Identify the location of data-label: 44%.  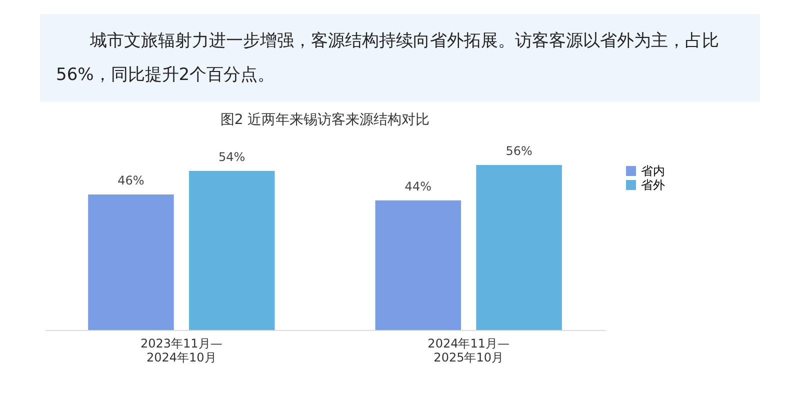
(418, 186).